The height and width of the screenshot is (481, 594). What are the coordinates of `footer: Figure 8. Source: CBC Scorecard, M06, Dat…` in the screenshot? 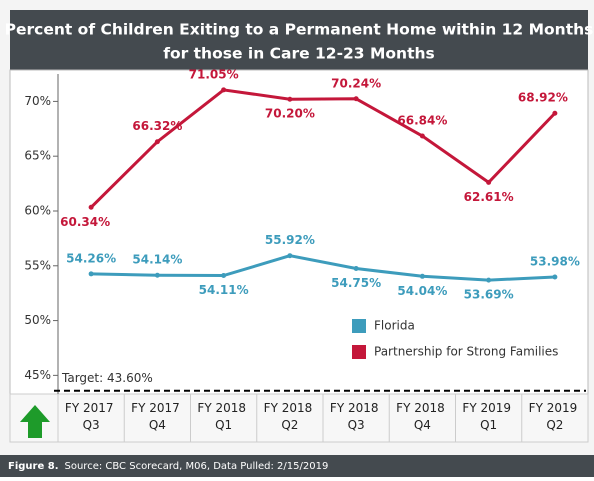 It's located at (168, 466).